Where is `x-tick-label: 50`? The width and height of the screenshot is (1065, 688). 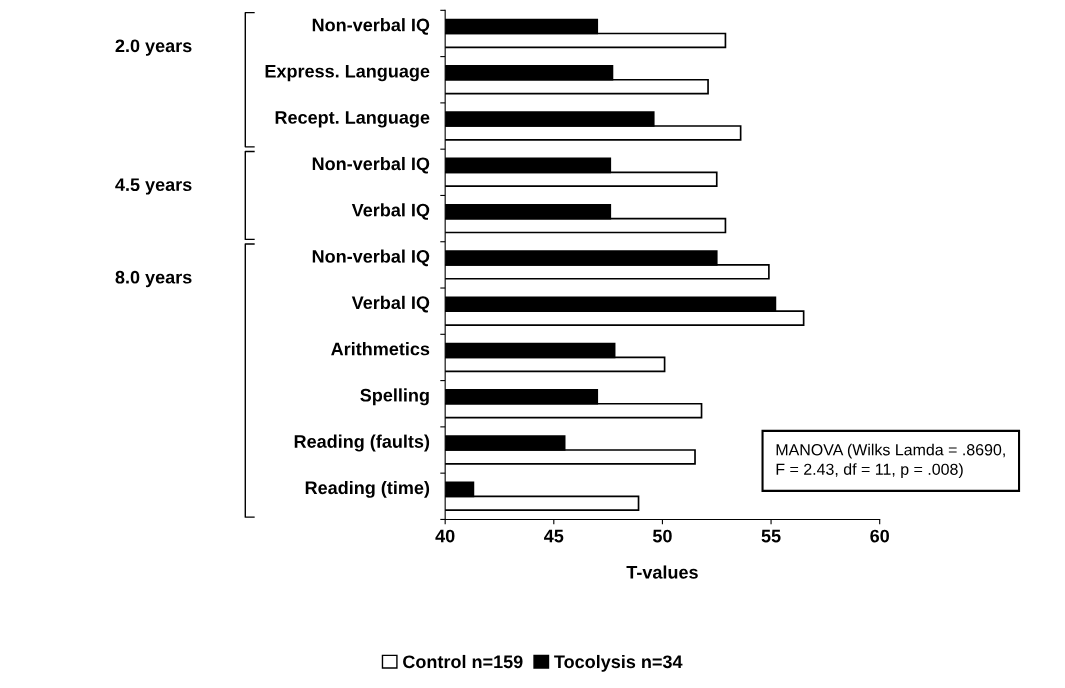 x-tick-label: 50 is located at coordinates (662, 536).